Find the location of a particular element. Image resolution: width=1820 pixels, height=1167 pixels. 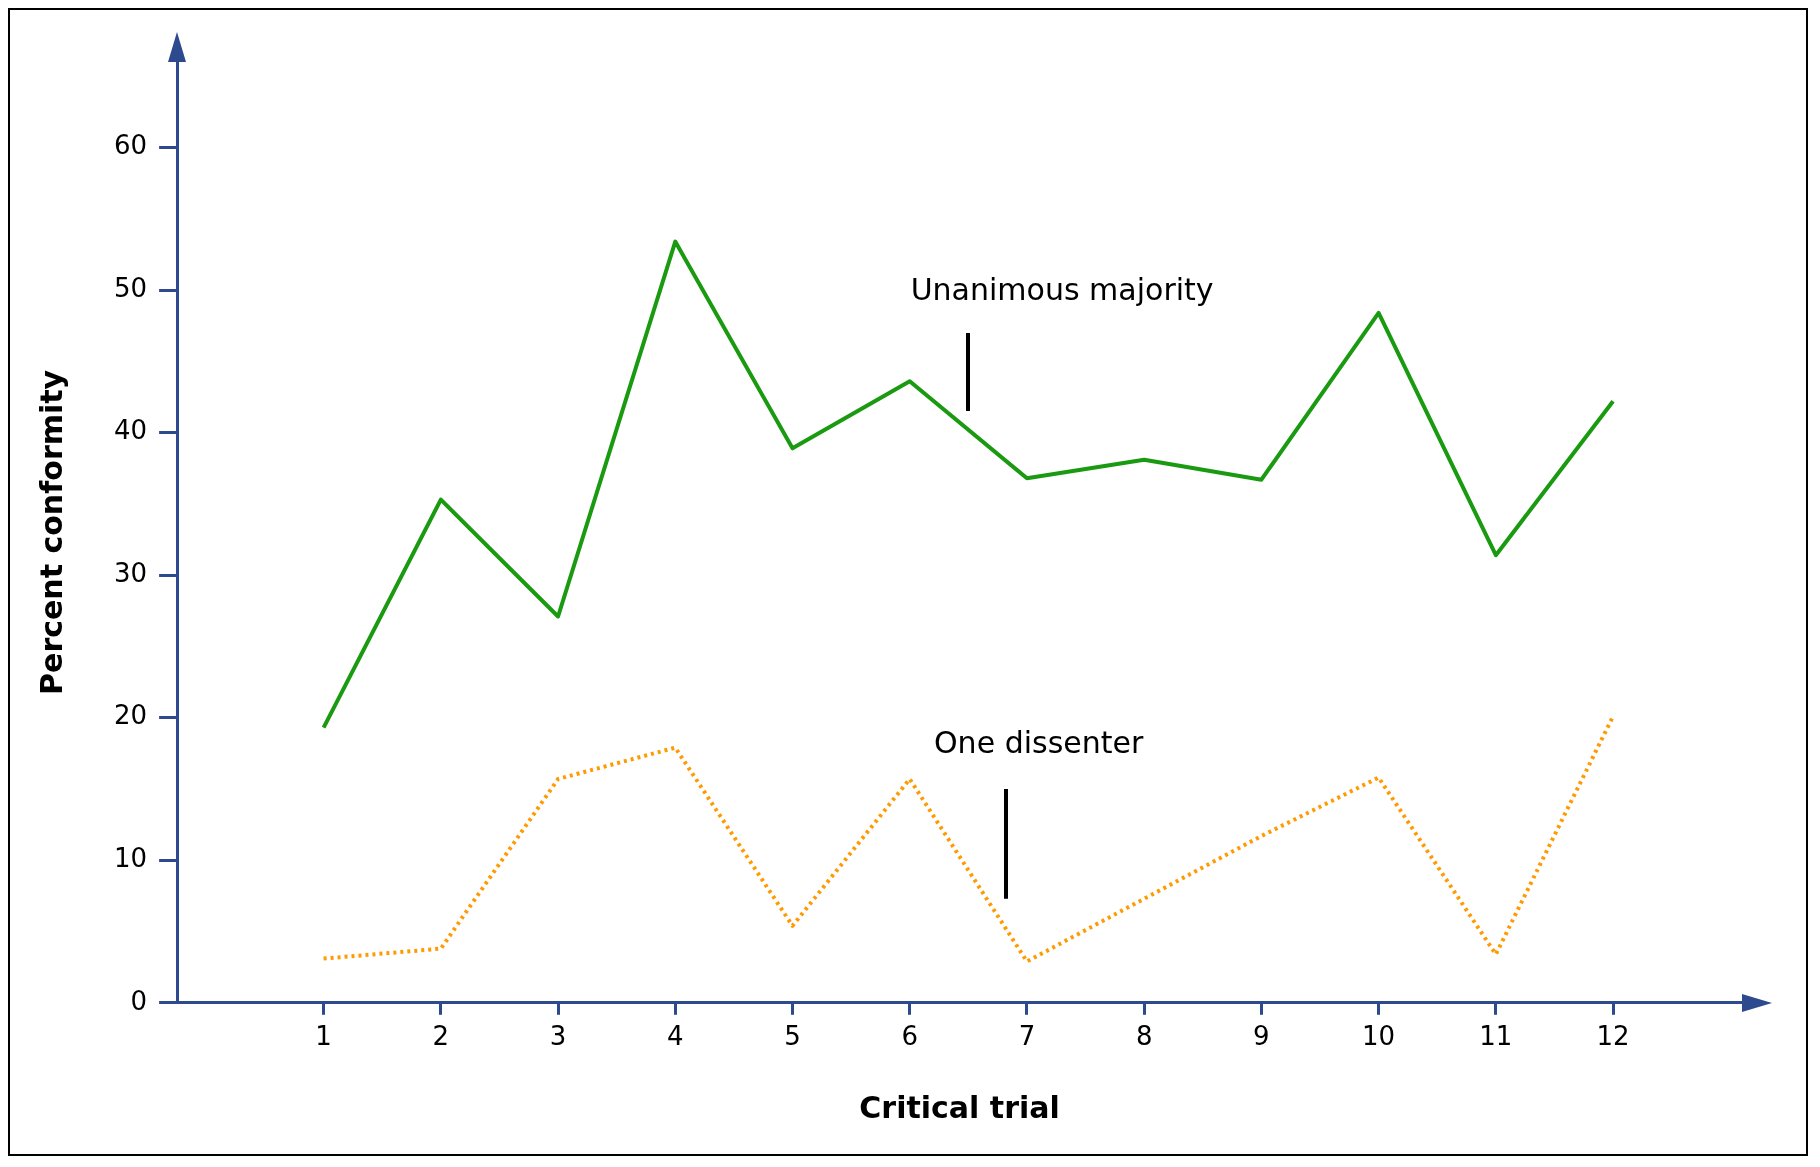

x-tick-label: 7 is located at coordinates (1027, 1036).